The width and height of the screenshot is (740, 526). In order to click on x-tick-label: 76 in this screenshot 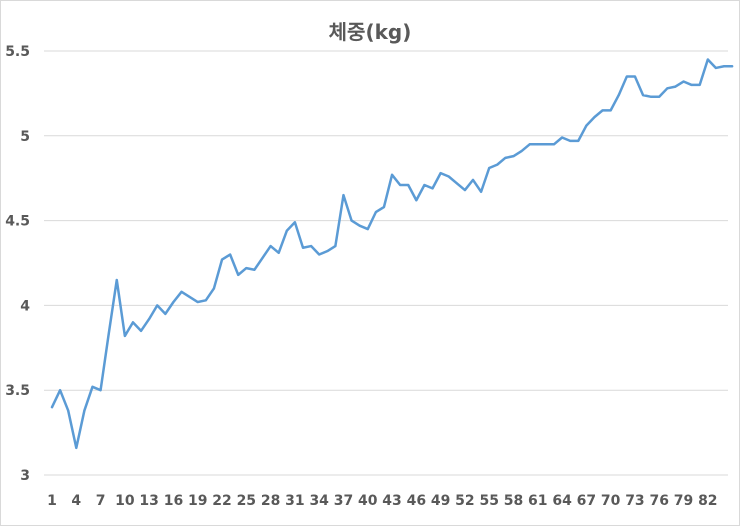, I will do `click(658, 501)`.